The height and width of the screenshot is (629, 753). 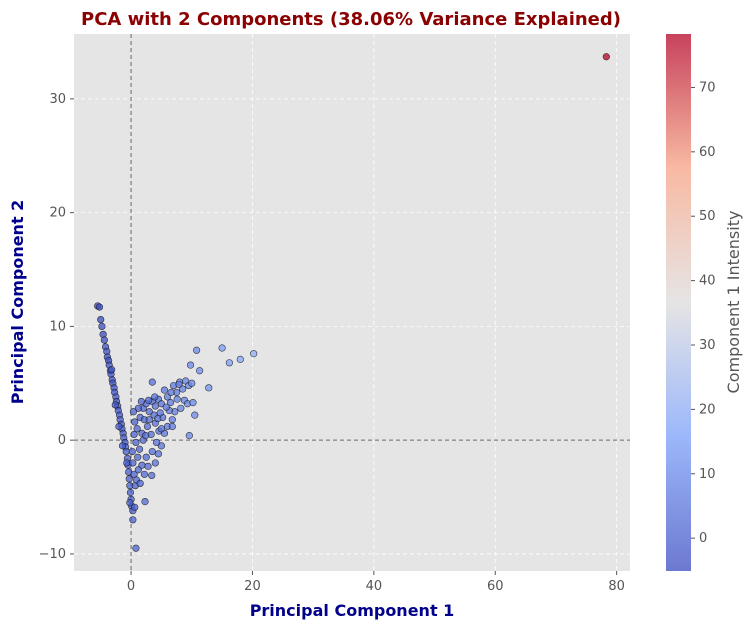 I want to click on y-tick-label: 20, so click(x=57, y=213).